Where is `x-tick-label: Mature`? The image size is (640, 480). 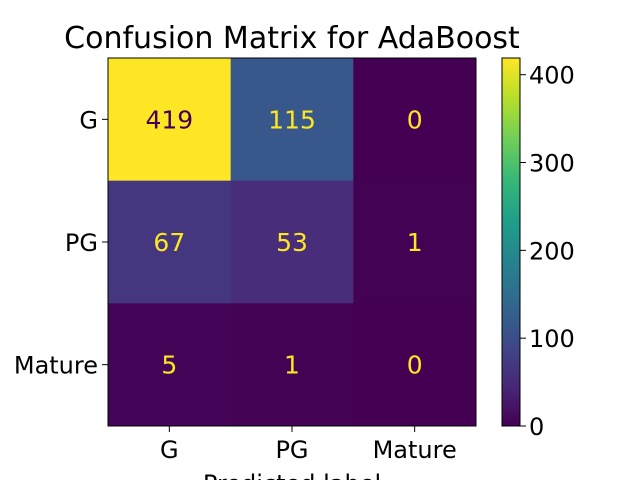
x-tick-label: Mature is located at coordinates (415, 450).